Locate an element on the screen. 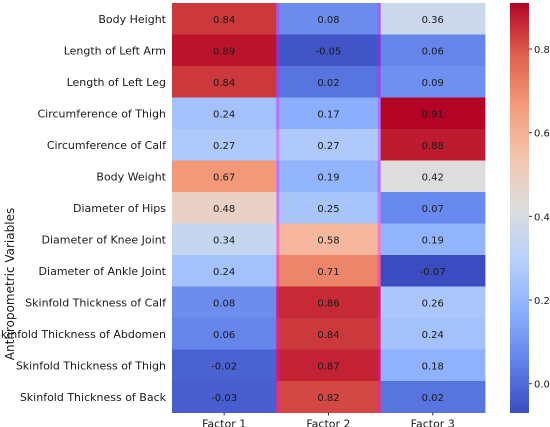  cell-value-label: 0.58 is located at coordinates (328, 240).